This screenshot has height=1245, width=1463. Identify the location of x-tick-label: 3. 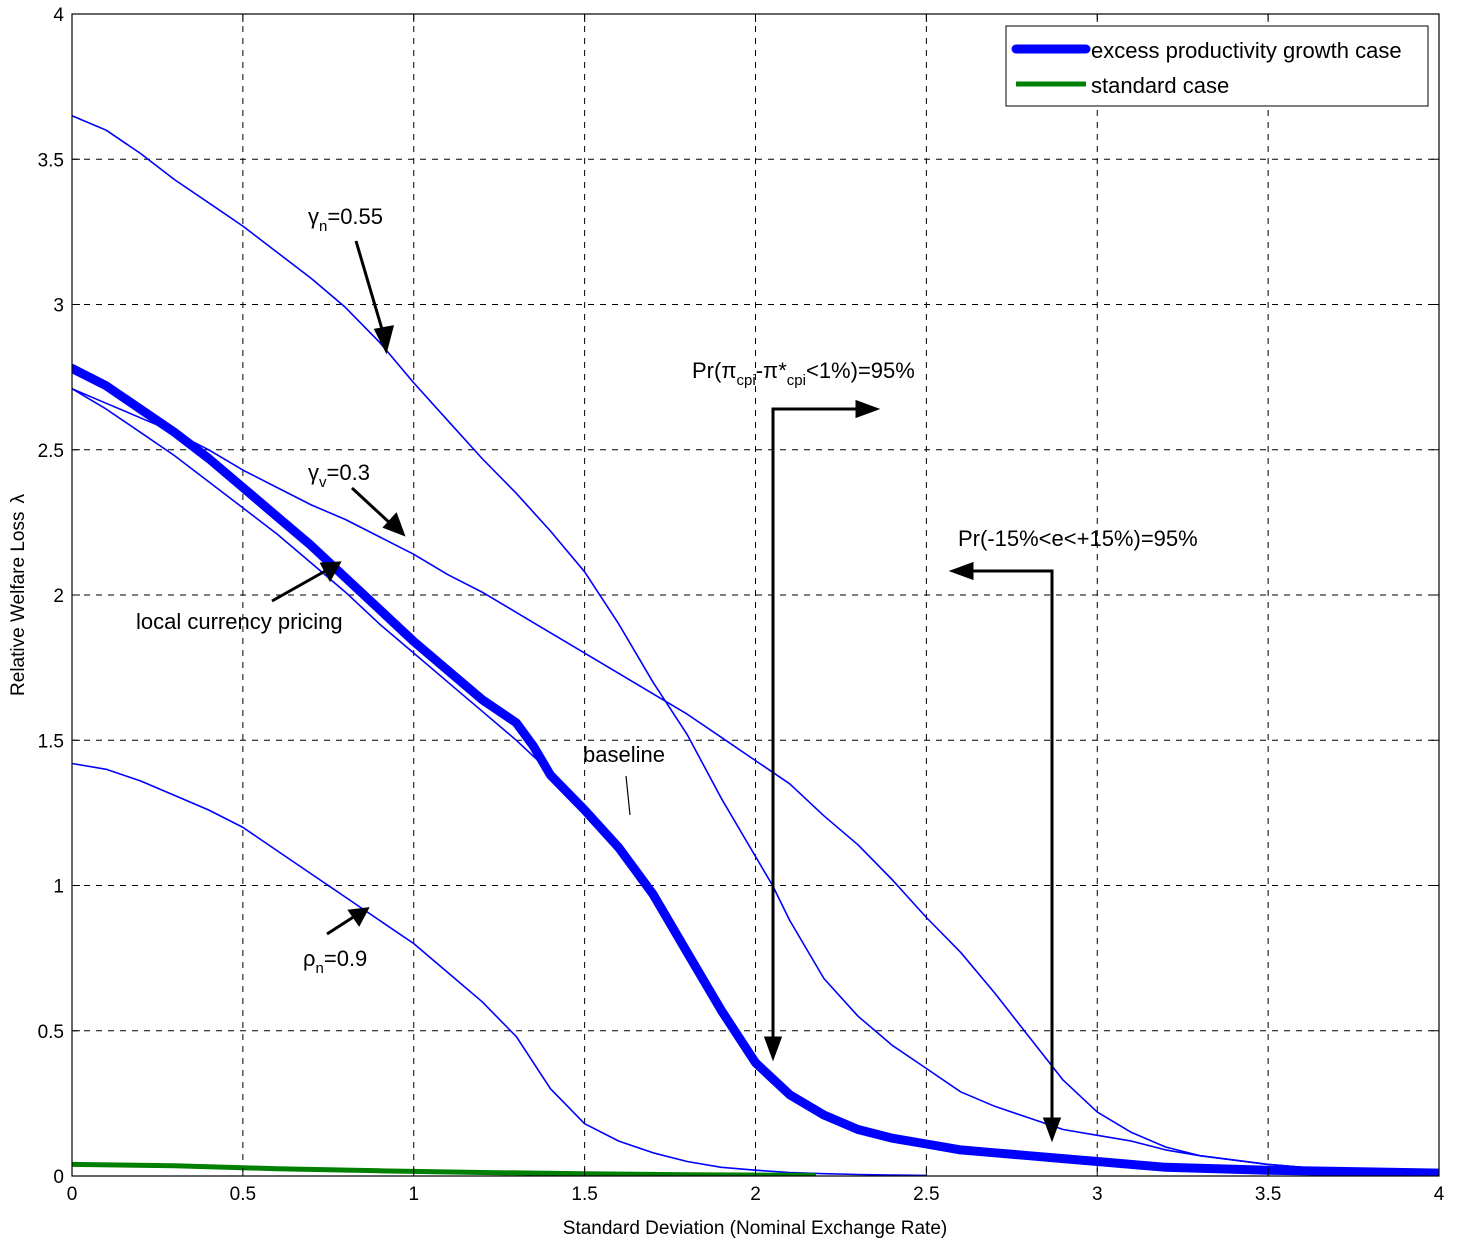
(1097, 1194).